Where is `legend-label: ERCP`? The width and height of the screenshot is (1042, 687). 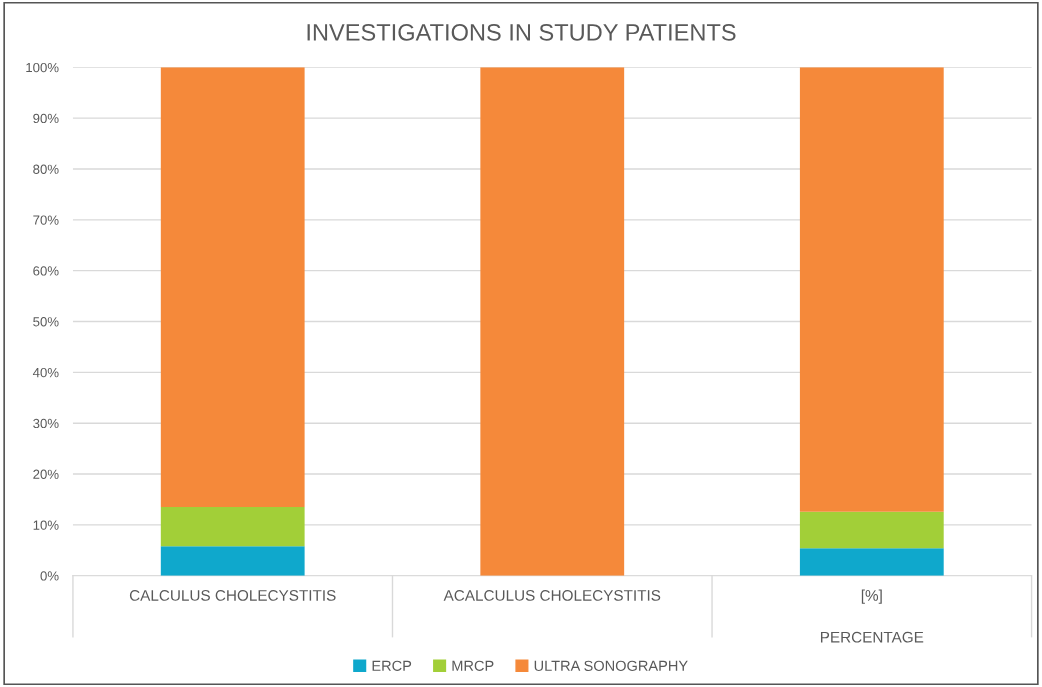 legend-label: ERCP is located at coordinates (392, 665).